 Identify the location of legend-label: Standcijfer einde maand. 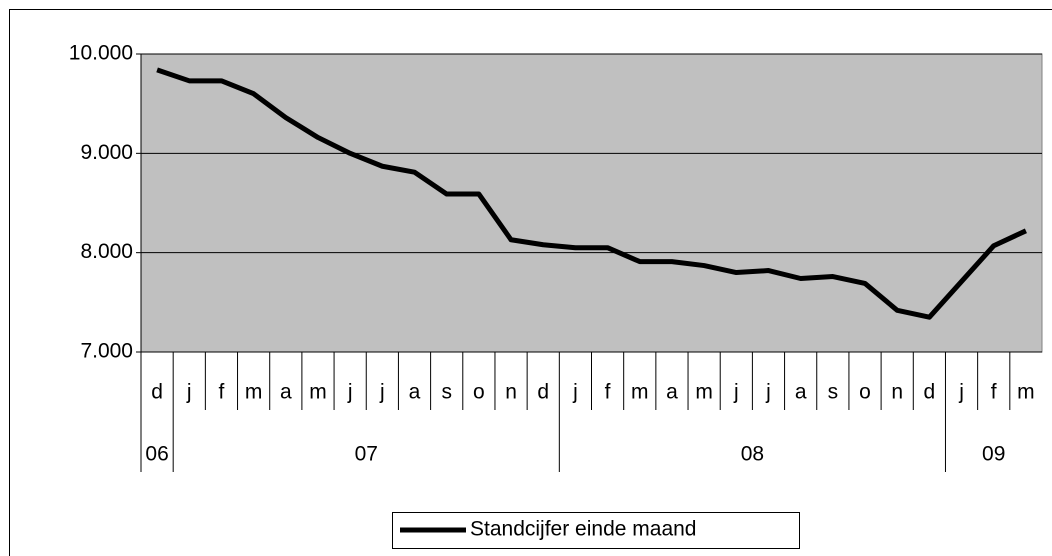
(583, 529).